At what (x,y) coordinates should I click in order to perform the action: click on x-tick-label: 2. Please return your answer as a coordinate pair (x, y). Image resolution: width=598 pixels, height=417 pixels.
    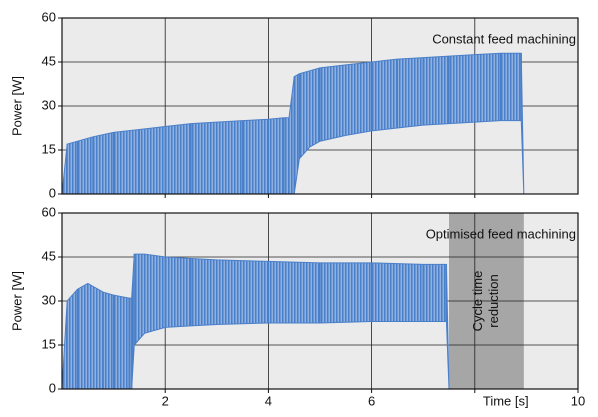
    Looking at the image, I should click on (165, 400).